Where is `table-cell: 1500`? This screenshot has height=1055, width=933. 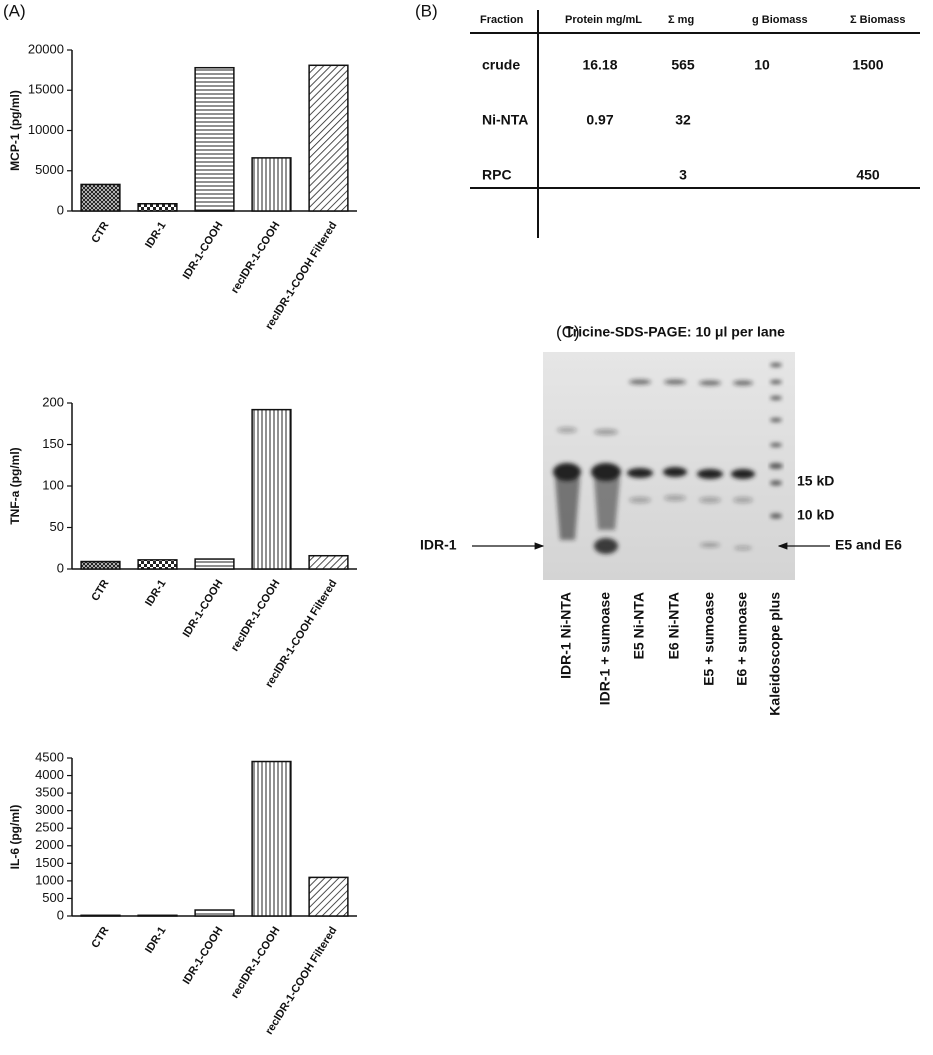
table-cell: 1500 is located at coordinates (867, 65).